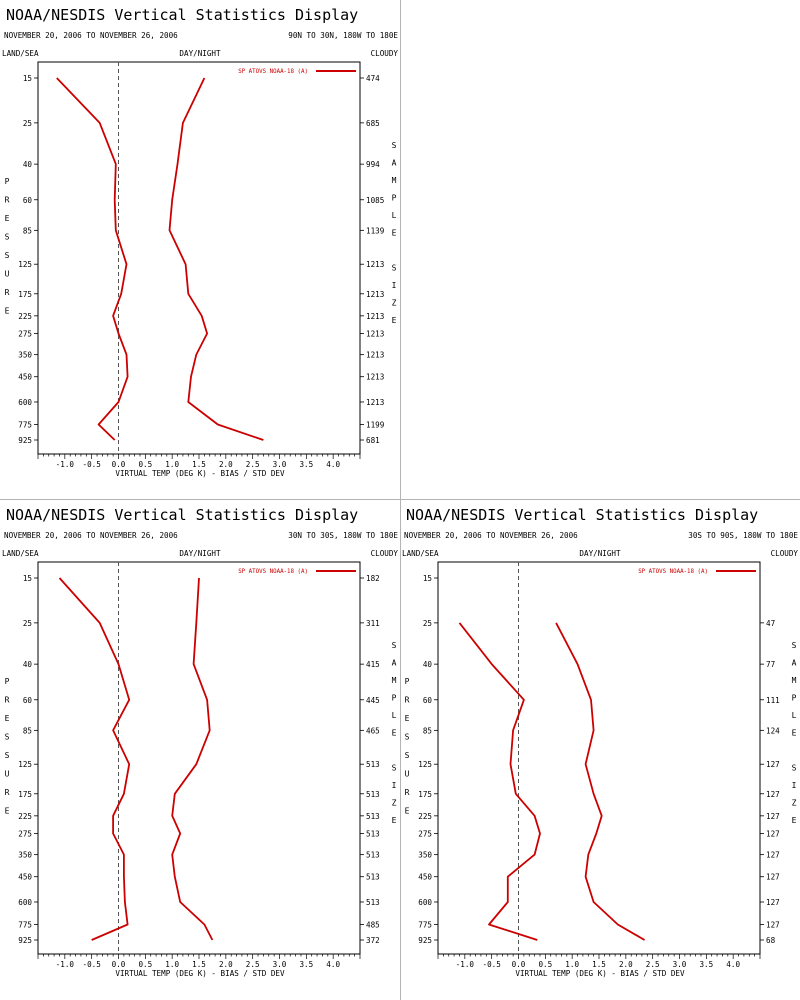 The image size is (800, 1000). What do you see at coordinates (373, 730) in the screenshot?
I see `sample-size-label: 465` at bounding box center [373, 730].